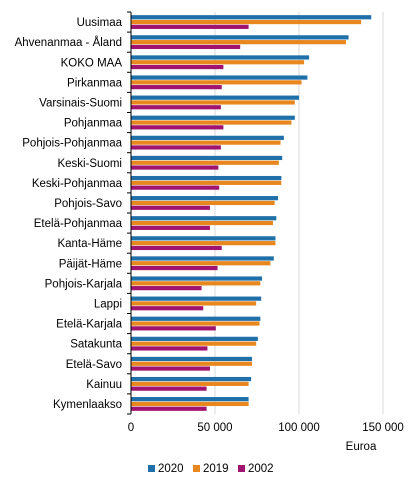  What do you see at coordinates (88, 204) in the screenshot?
I see `category-label-9: Pohjois-Savo` at bounding box center [88, 204].